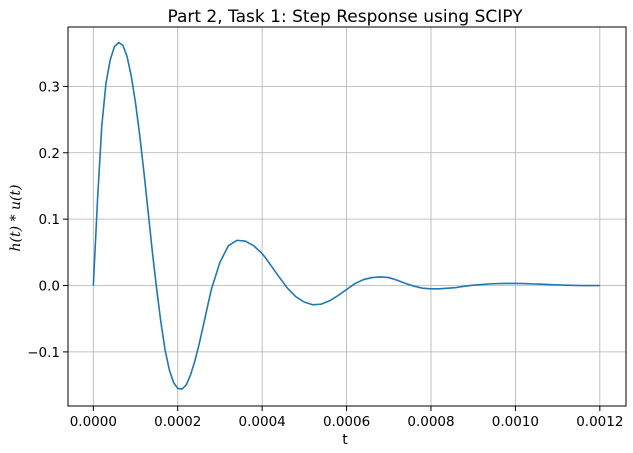 This screenshot has width=633, height=453. Describe the element at coordinates (49, 87) in the screenshot. I see `y-tick-label: 0.3` at that location.